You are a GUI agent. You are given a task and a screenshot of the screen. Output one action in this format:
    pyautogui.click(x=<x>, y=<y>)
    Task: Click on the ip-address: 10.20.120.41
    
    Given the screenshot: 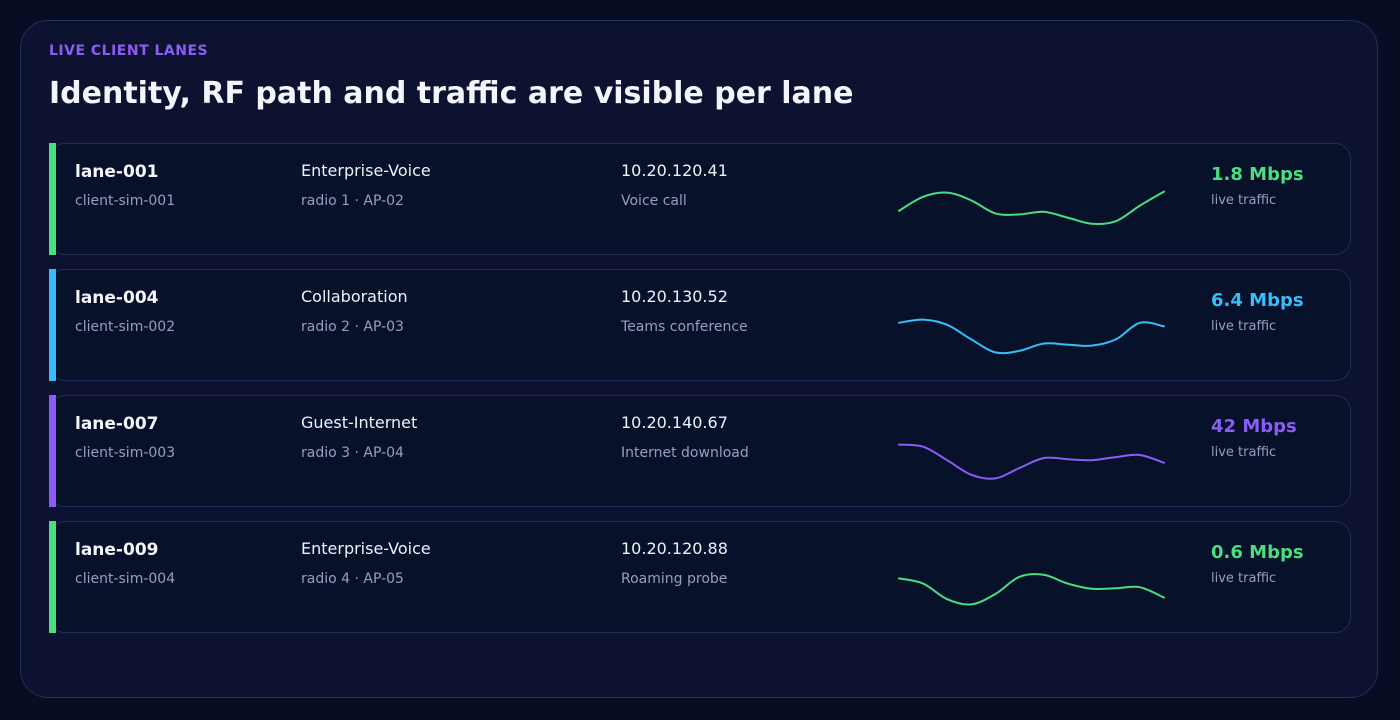 What is the action you would take?
    pyautogui.click(x=674, y=170)
    